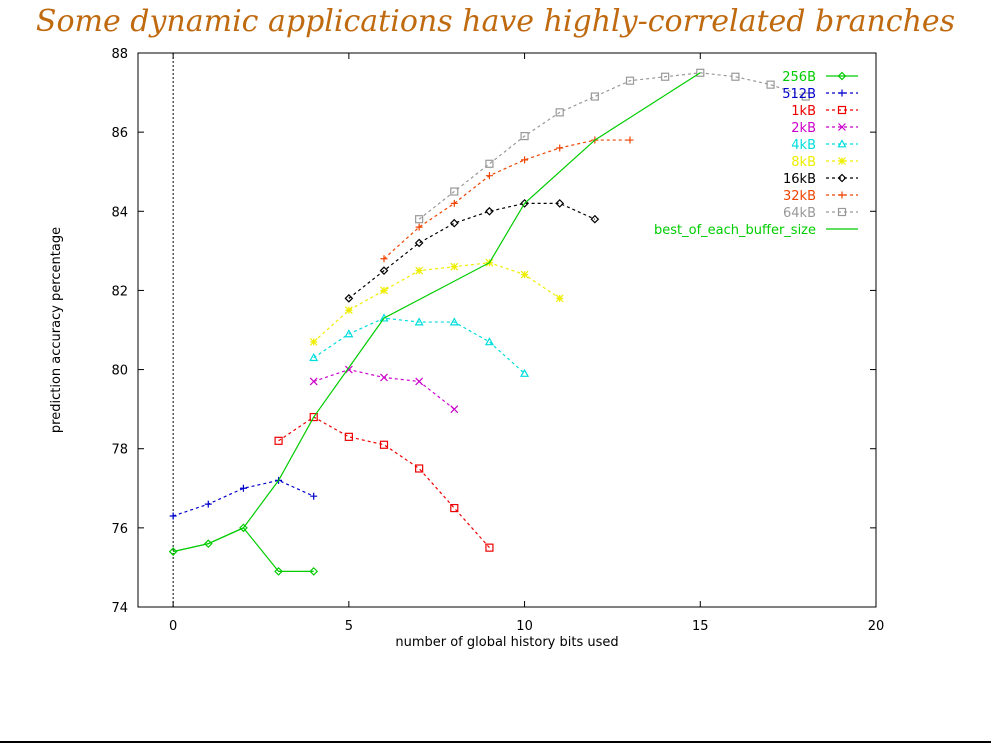 This screenshot has width=991, height=743. I want to click on series-256B, so click(243, 549).